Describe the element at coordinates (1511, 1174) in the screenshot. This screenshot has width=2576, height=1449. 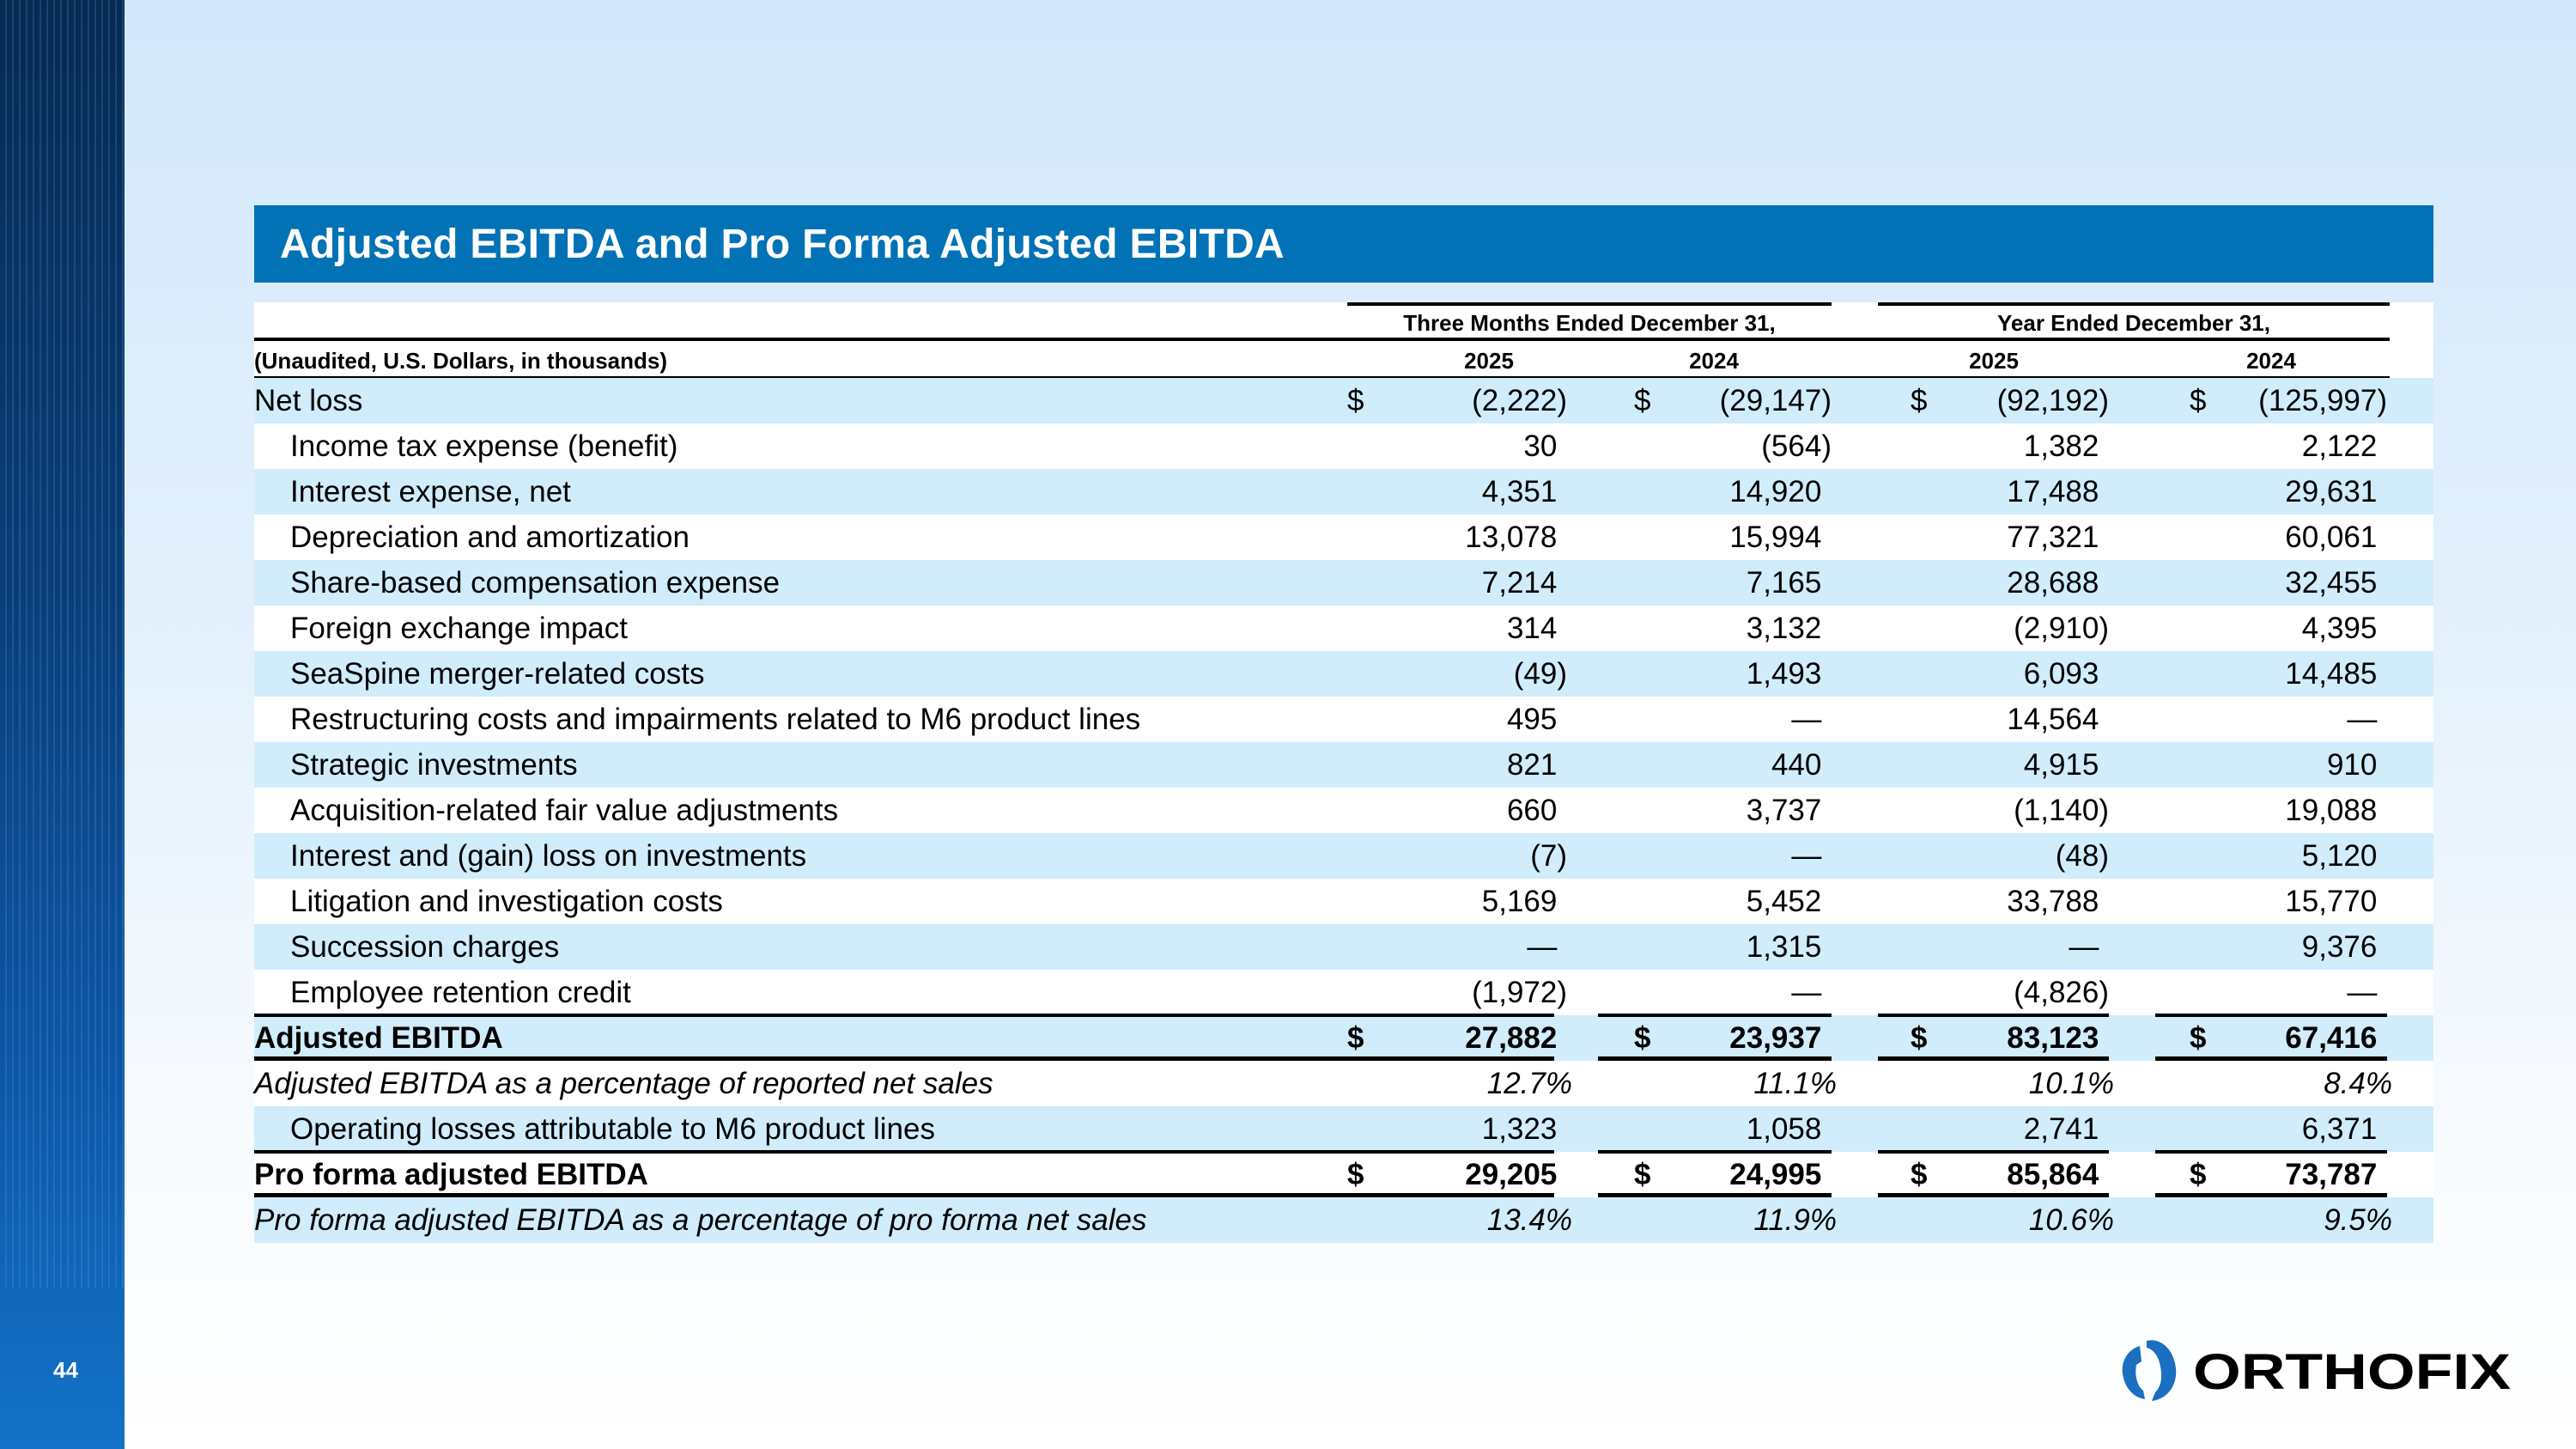
I see `cell-value-text: 29,205` at that location.